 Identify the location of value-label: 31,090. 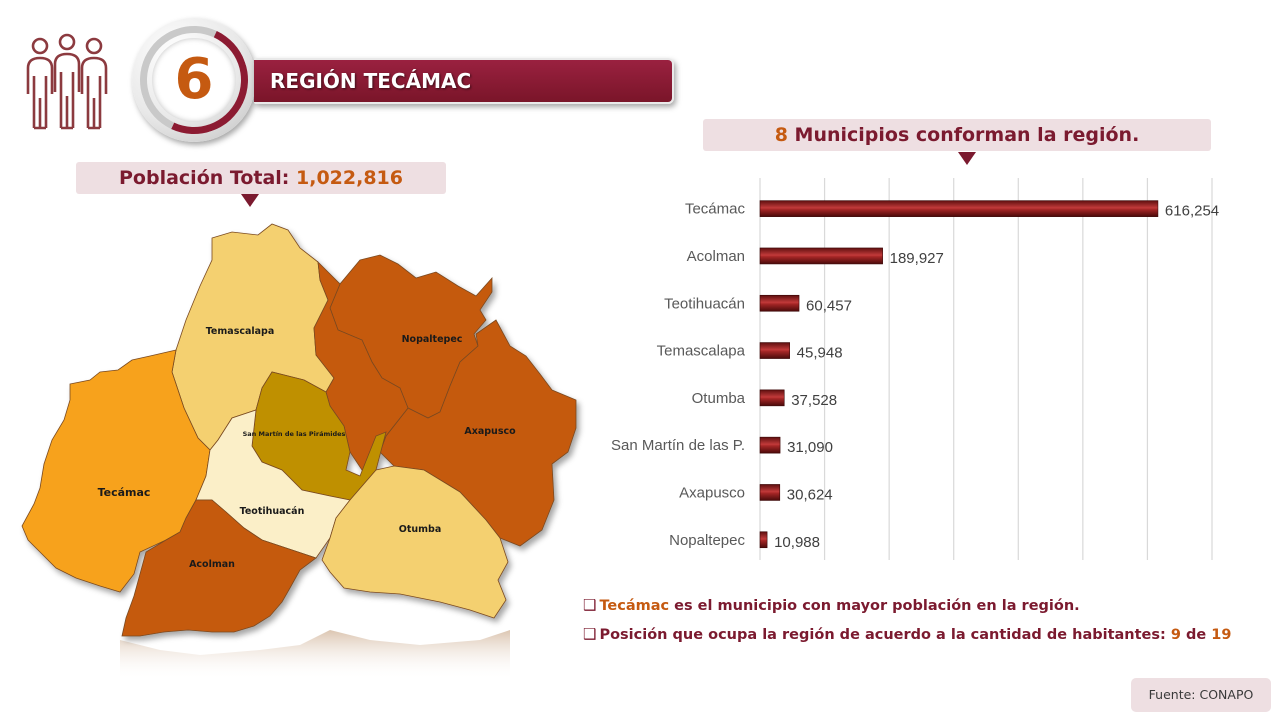
(810, 447).